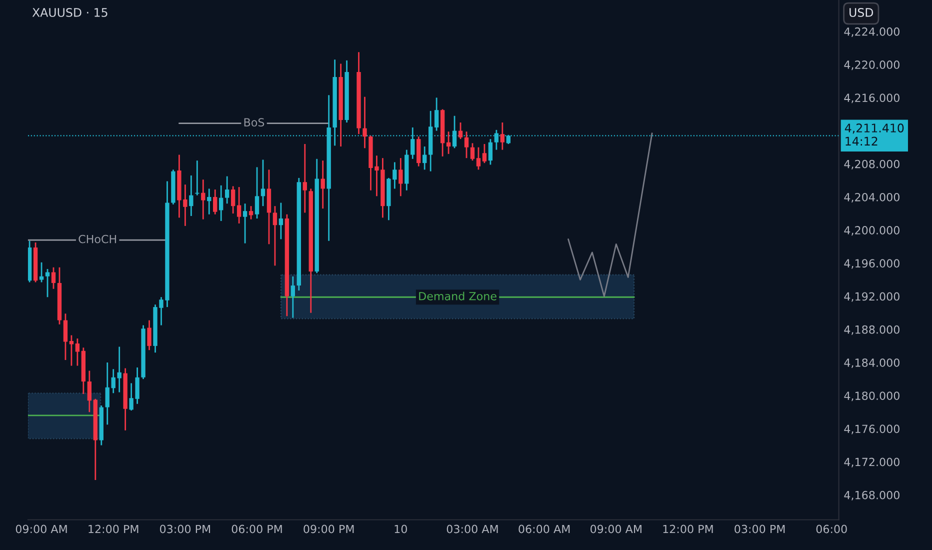 This screenshot has width=932, height=550. Describe the element at coordinates (97, 239) in the screenshot. I see `series-label: CHoCH` at that location.